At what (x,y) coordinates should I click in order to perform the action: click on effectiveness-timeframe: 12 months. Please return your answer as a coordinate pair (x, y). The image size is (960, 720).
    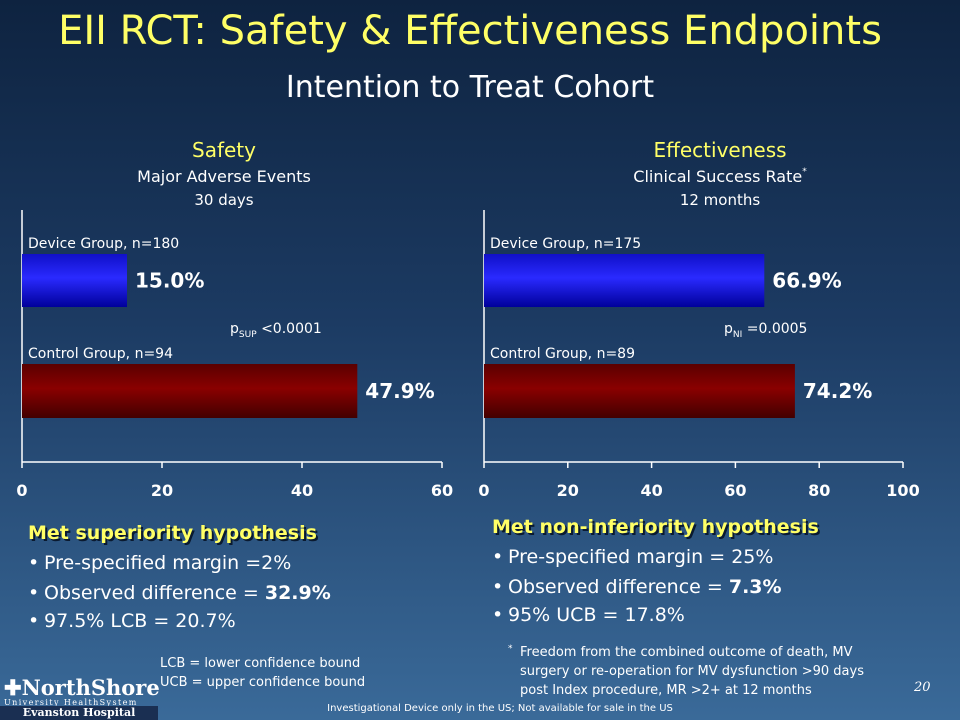
    Looking at the image, I should click on (720, 200).